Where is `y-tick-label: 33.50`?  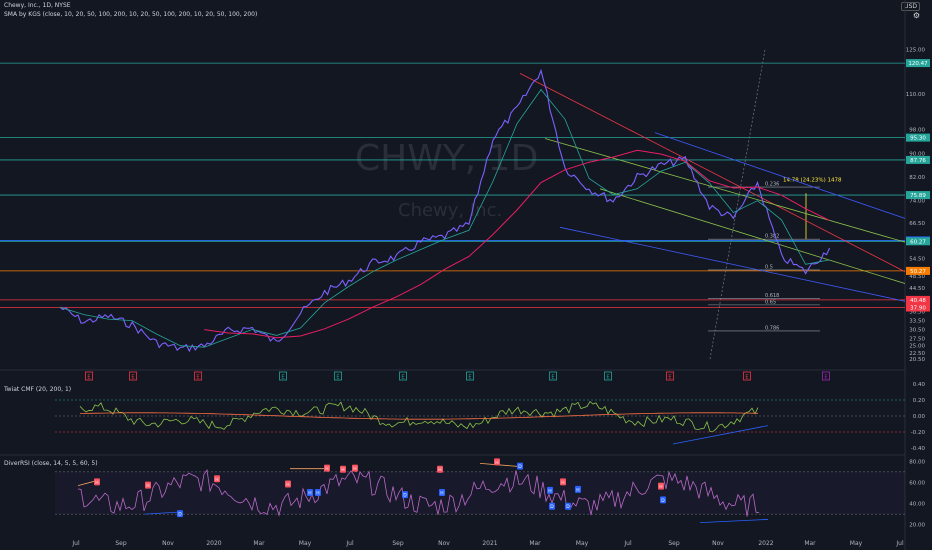 y-tick-label: 33.50 is located at coordinates (917, 322).